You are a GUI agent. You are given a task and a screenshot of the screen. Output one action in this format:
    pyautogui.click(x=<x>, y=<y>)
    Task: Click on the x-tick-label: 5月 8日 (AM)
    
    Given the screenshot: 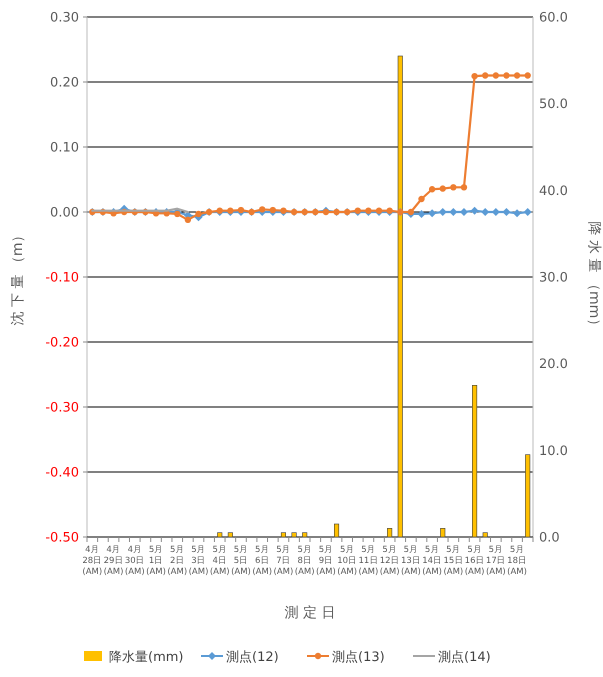 What is the action you would take?
    pyautogui.click(x=304, y=561)
    